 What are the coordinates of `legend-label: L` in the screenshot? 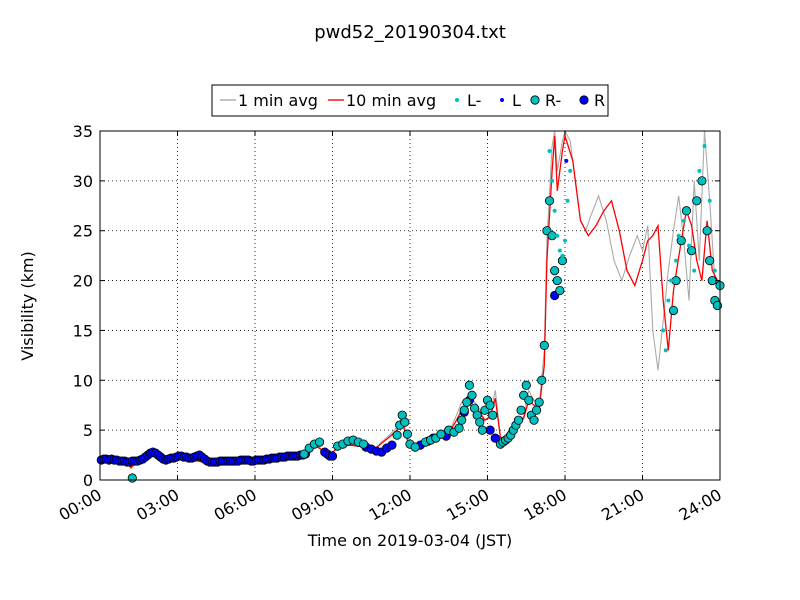 It's located at (516, 100).